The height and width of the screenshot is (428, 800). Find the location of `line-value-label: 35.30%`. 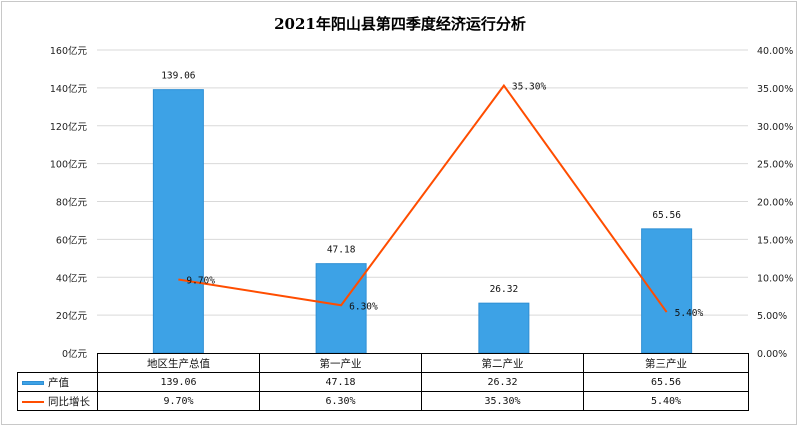

line-value-label: 35.30% is located at coordinates (529, 87).